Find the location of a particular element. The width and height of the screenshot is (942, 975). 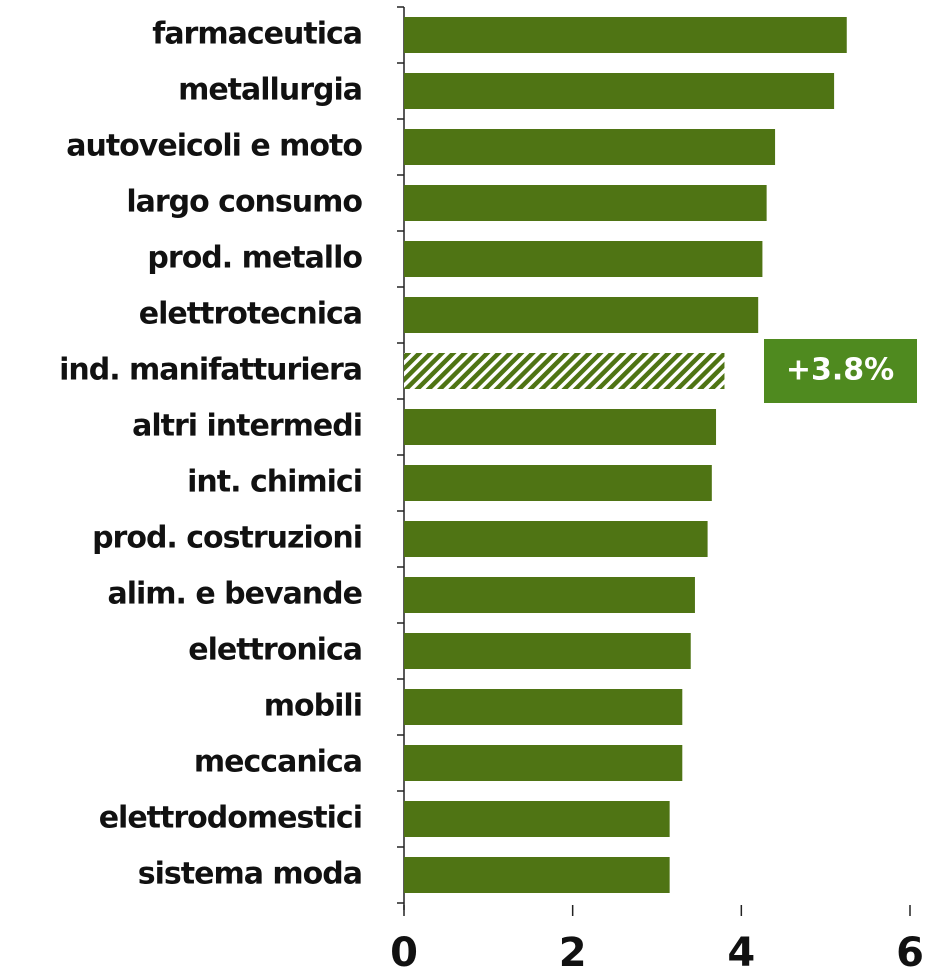

category-label: prod. metallo is located at coordinates (254, 258).